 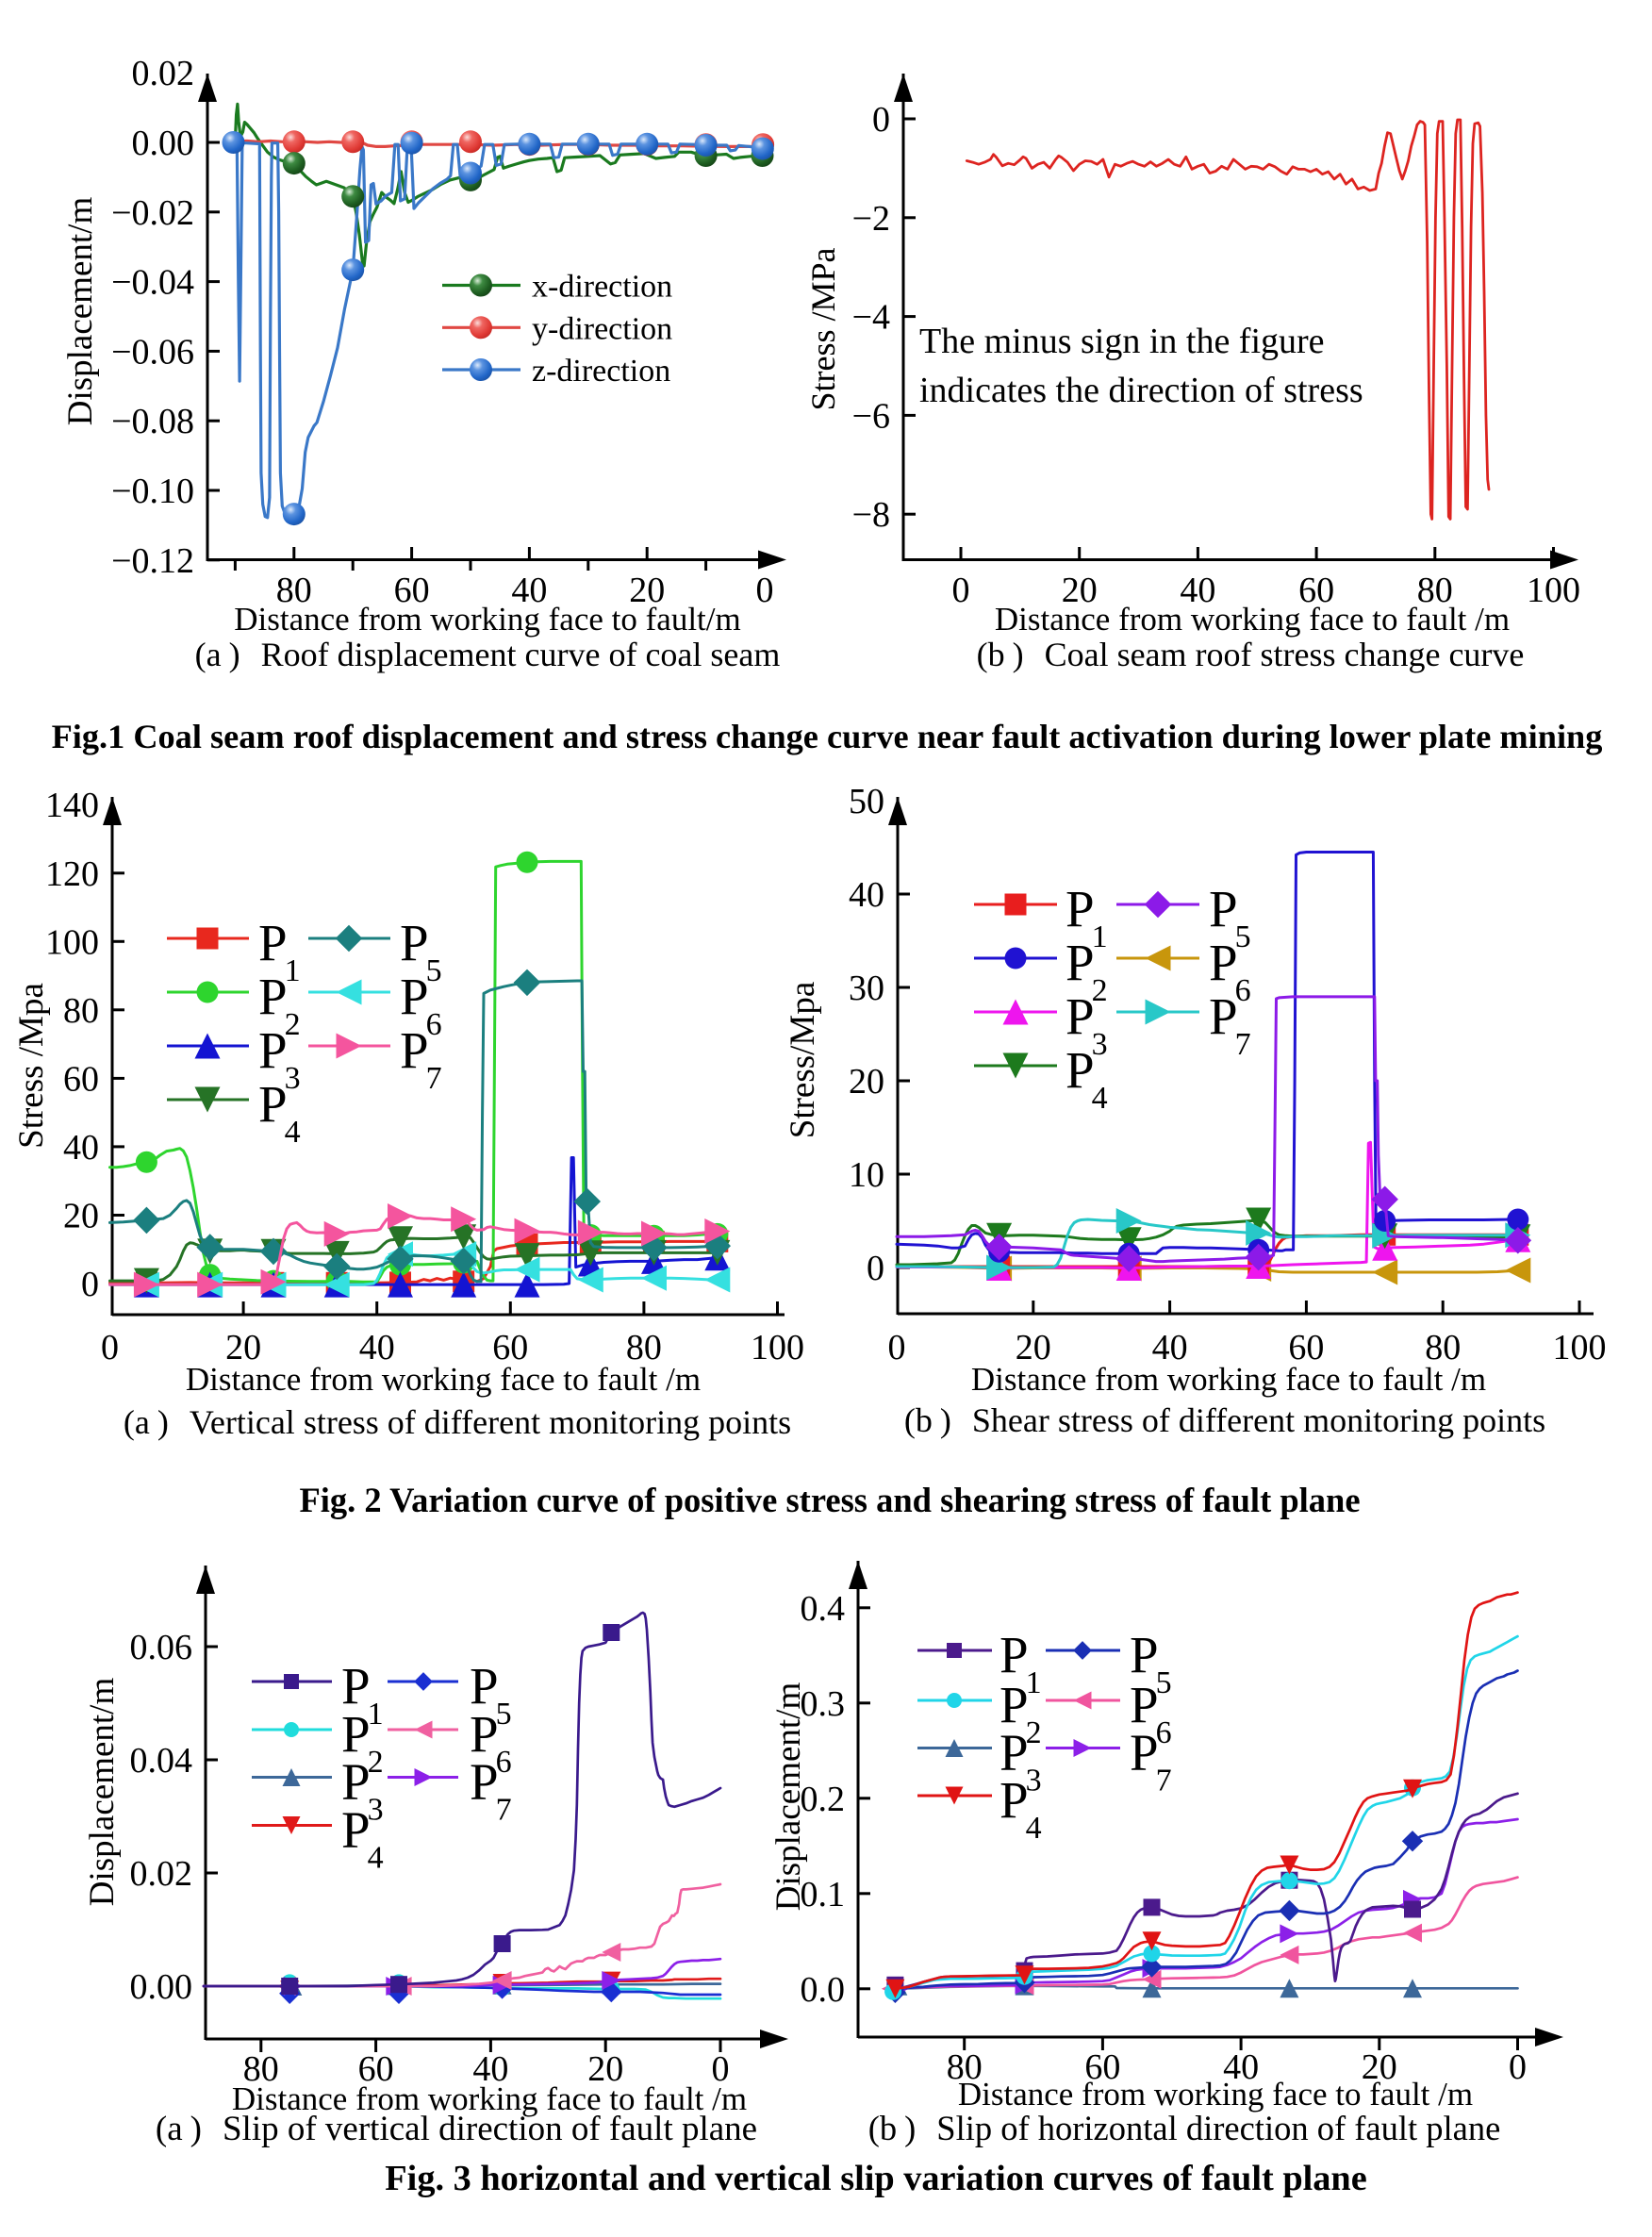 I want to click on svg-text: 0.04, so click(x=161, y=1761).